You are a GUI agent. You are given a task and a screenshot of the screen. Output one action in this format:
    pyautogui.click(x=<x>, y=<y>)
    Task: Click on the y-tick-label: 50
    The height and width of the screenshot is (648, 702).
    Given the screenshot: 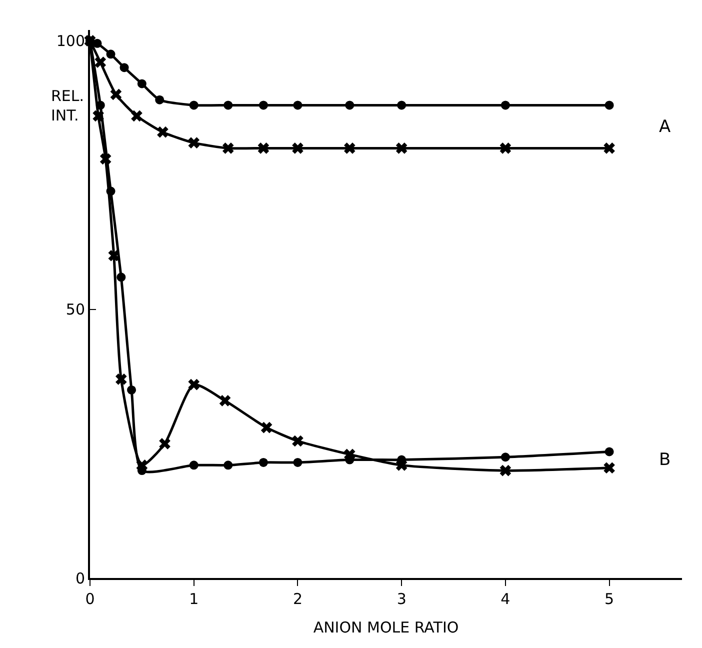 What is the action you would take?
    pyautogui.click(x=75, y=309)
    